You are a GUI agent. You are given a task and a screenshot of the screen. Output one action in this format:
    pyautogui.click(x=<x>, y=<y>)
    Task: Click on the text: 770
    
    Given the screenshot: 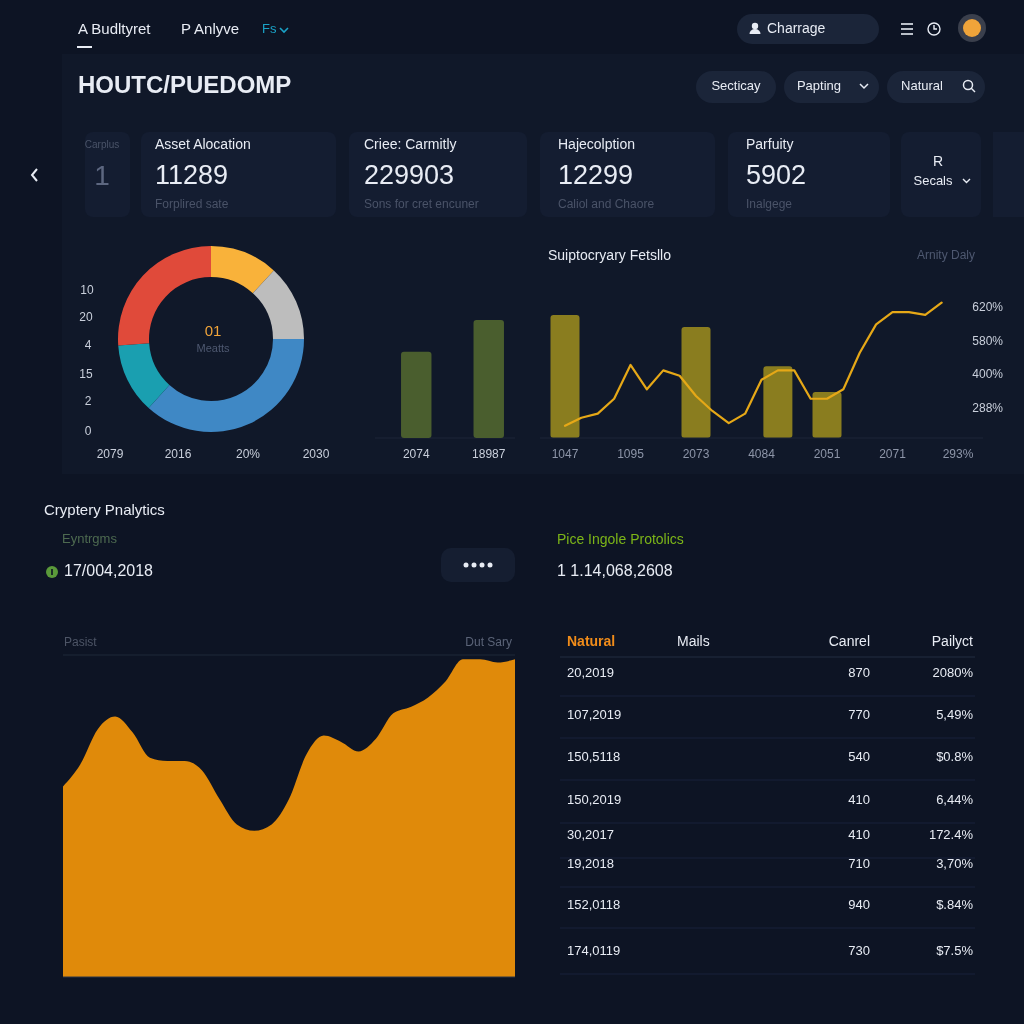 What is the action you would take?
    pyautogui.click(x=859, y=715)
    